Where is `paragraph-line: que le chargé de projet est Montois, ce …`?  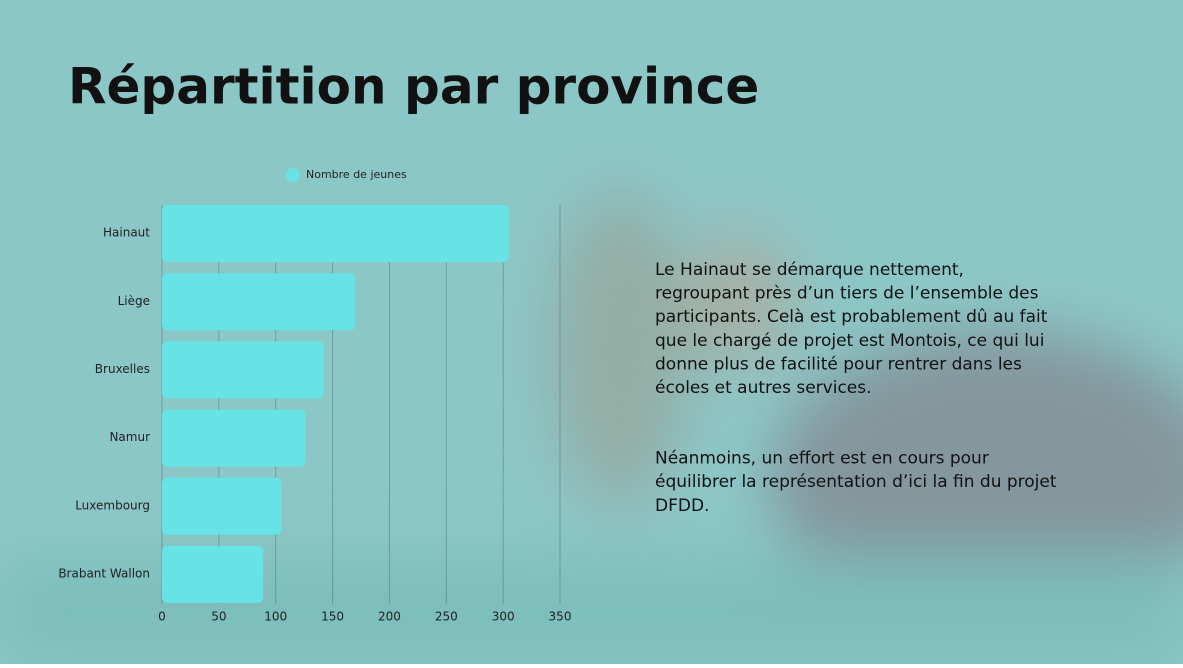 paragraph-line: que le chargé de projet est Montois, ce … is located at coordinates (849, 341).